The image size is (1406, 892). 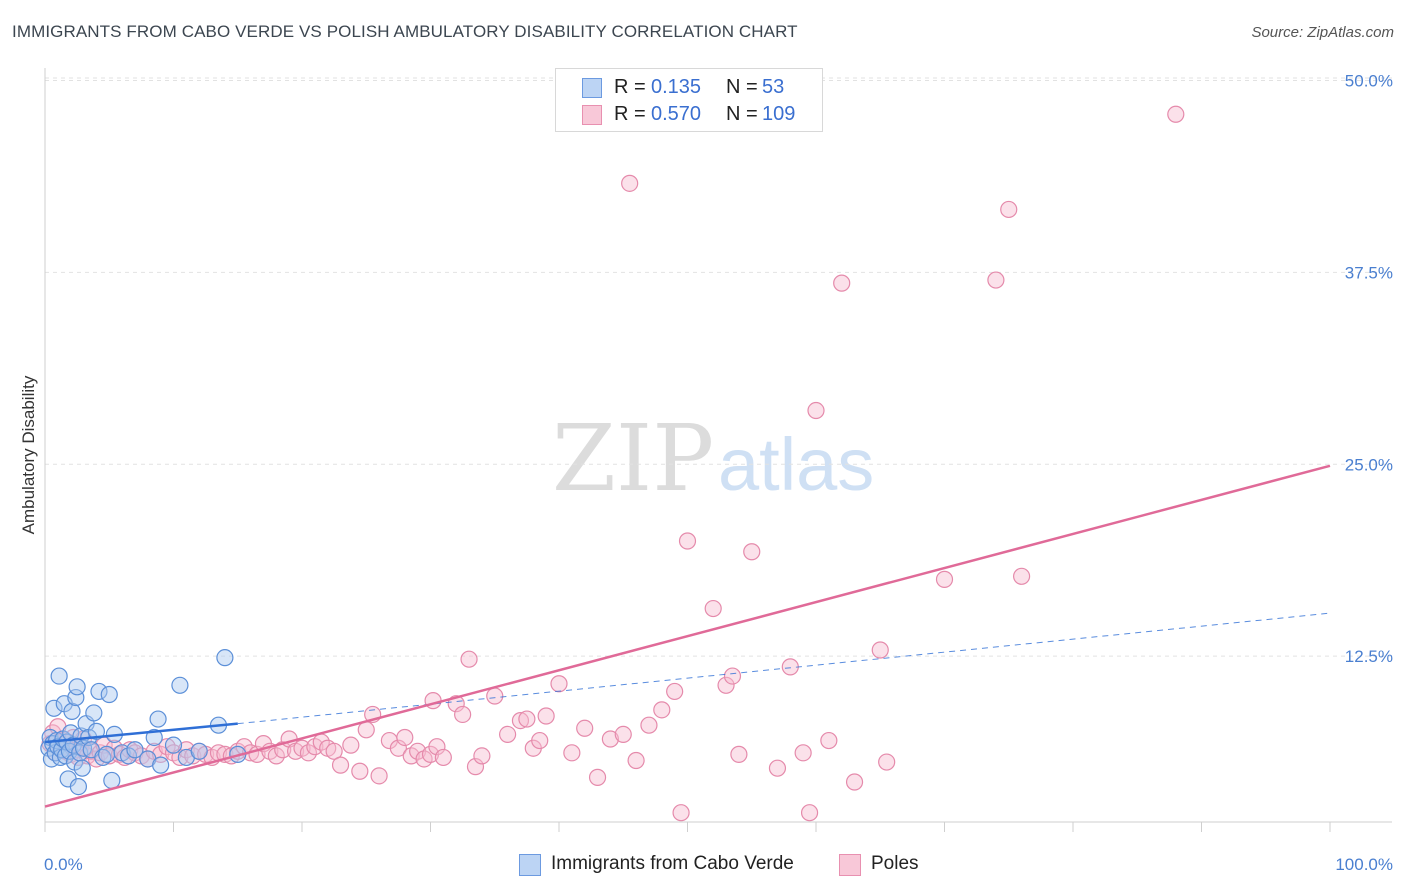 What do you see at coordinates (633, 458) in the screenshot?
I see `watermark-zip: ZIP` at bounding box center [633, 458].